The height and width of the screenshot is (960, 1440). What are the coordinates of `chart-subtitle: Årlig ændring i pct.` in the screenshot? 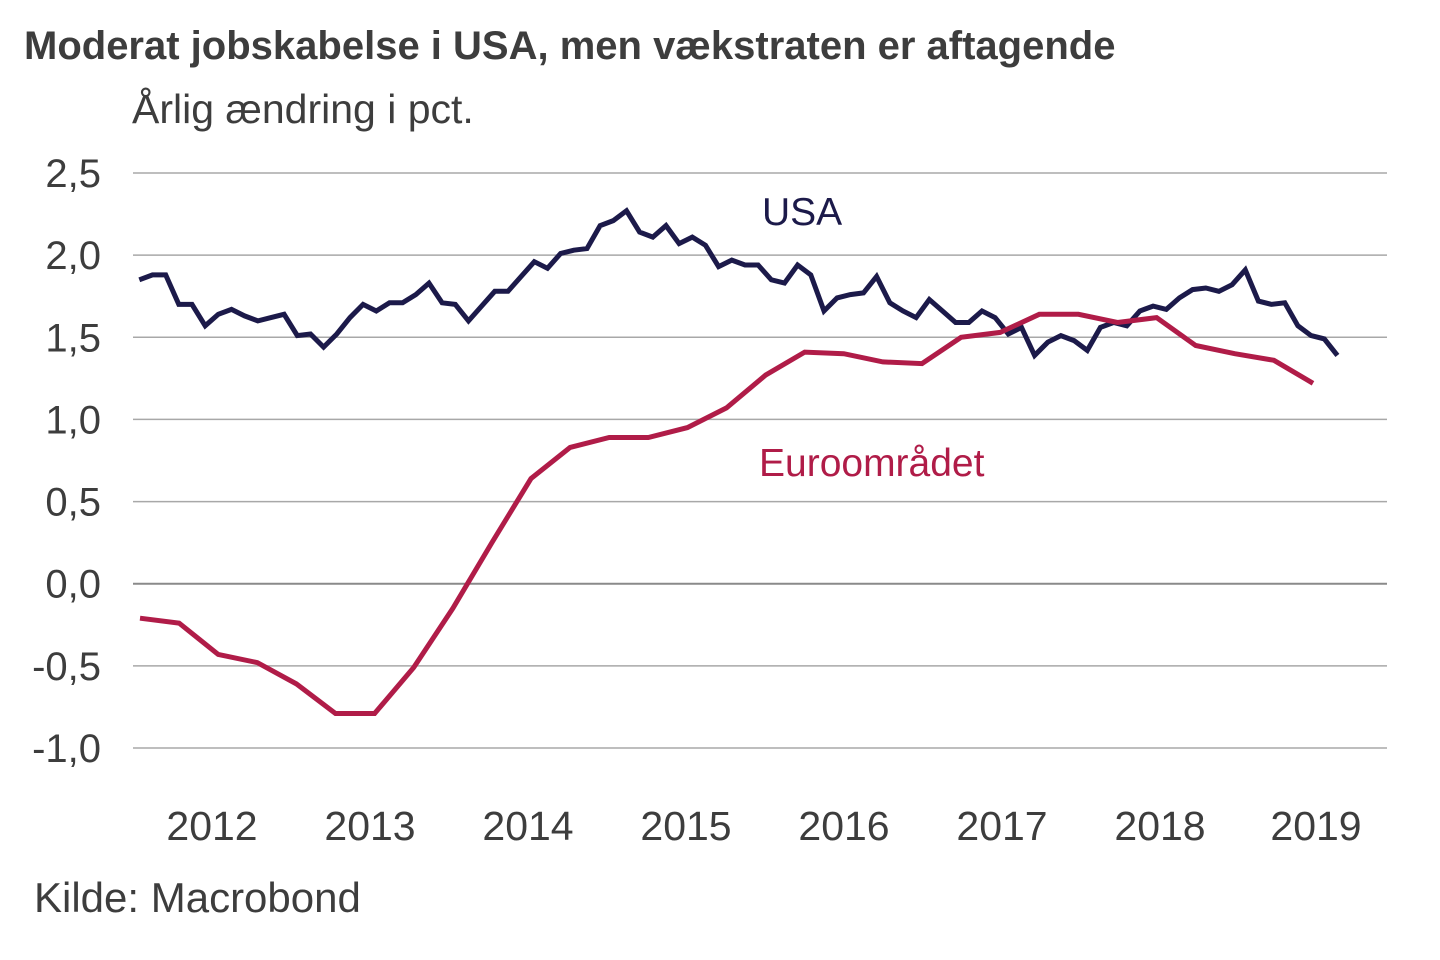 It's located at (303, 109).